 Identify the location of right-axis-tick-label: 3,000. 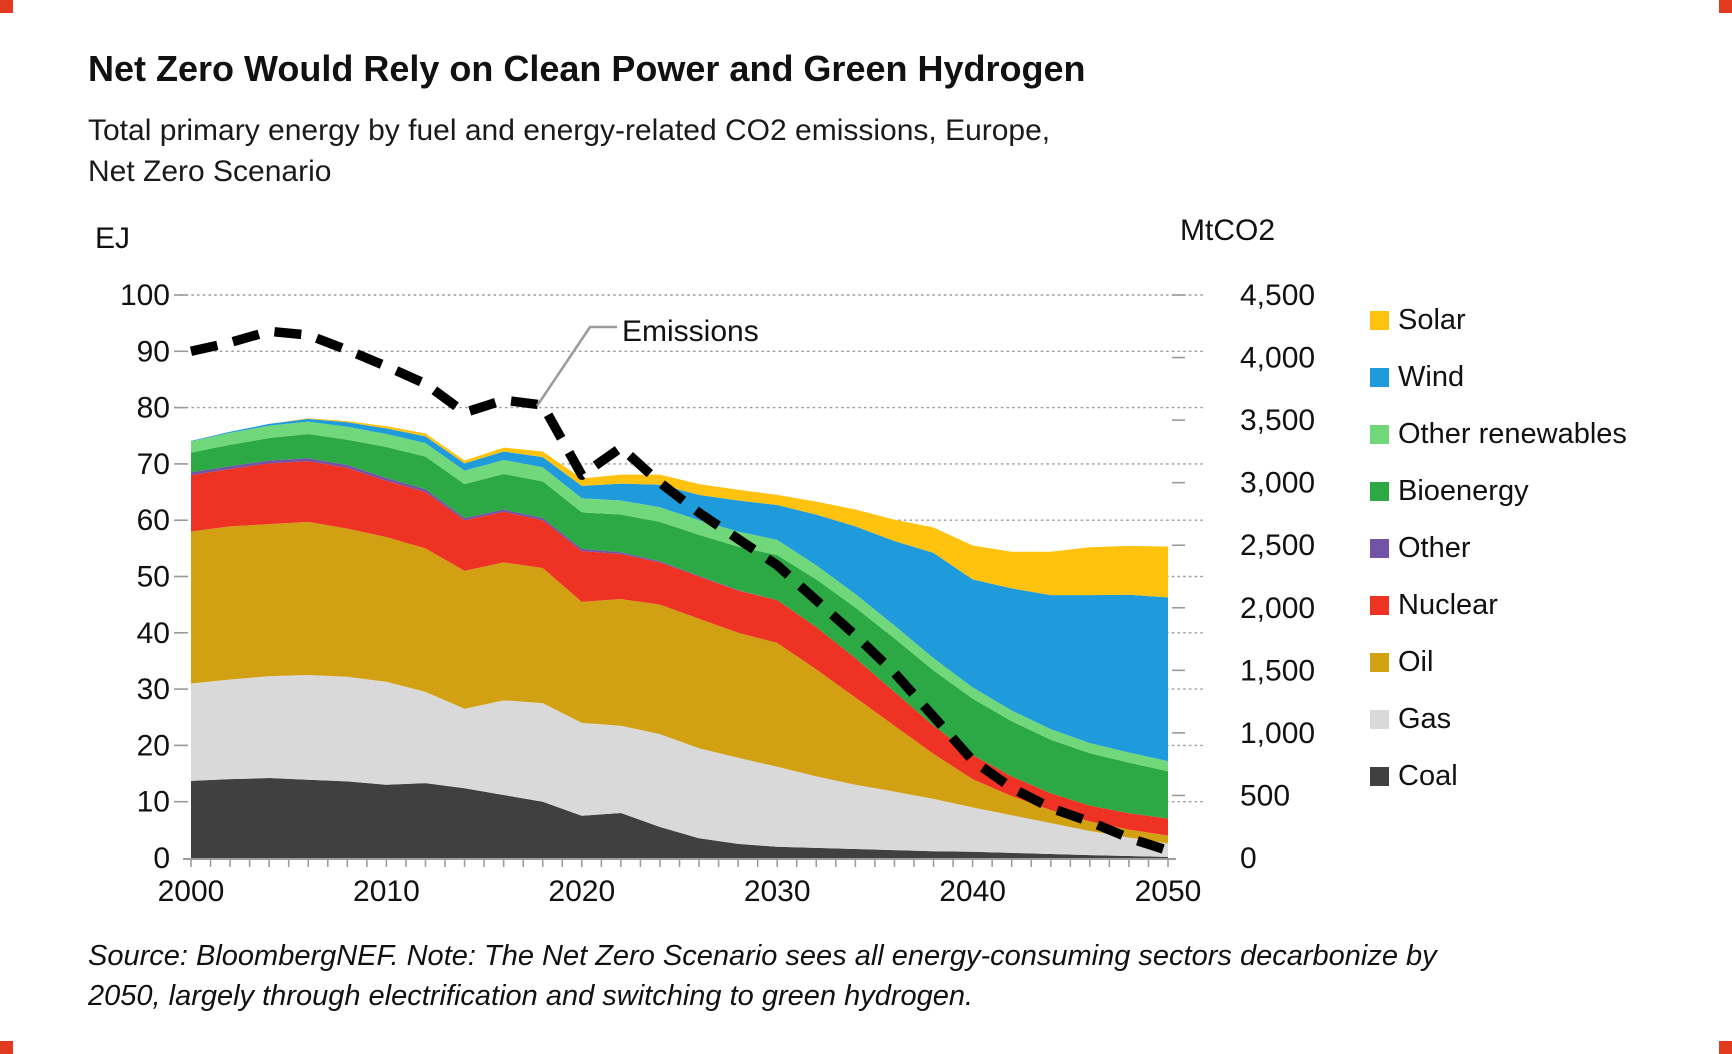
(1277, 483).